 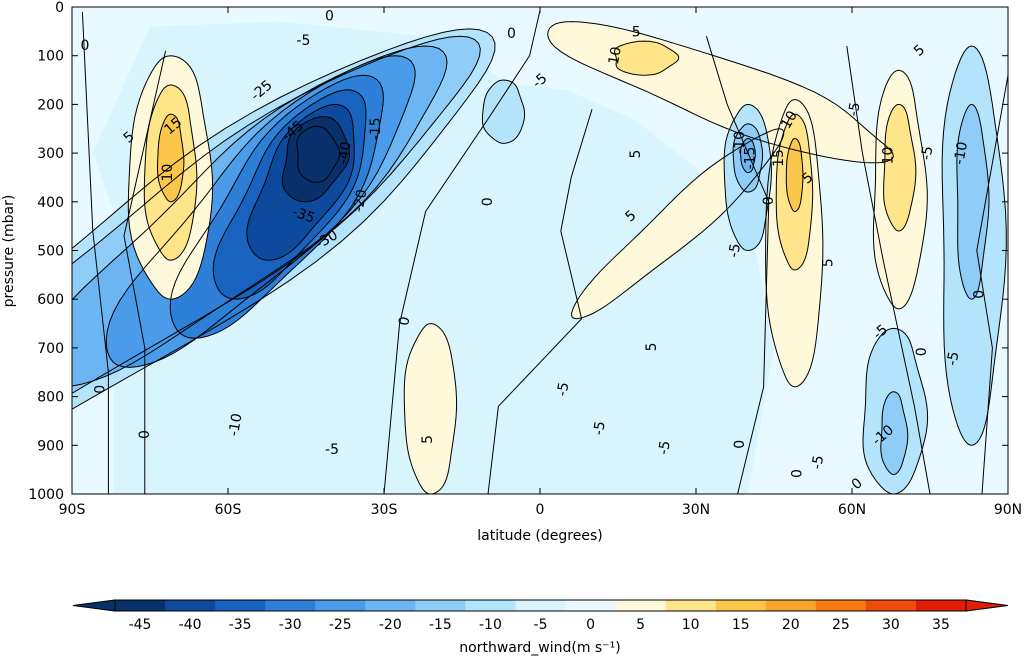 I want to click on colorbar: -45 -40 -35 -30 -25 -20 -15 -10 -5 0 5 10 15 20 25 30 35, so click(x=540, y=616).